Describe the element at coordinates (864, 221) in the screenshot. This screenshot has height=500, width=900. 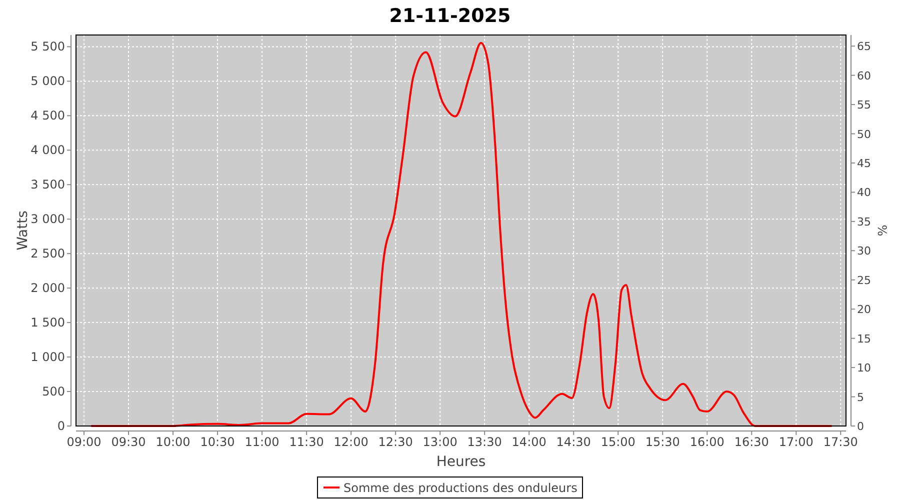
I see `y2-tick-label: 35` at that location.